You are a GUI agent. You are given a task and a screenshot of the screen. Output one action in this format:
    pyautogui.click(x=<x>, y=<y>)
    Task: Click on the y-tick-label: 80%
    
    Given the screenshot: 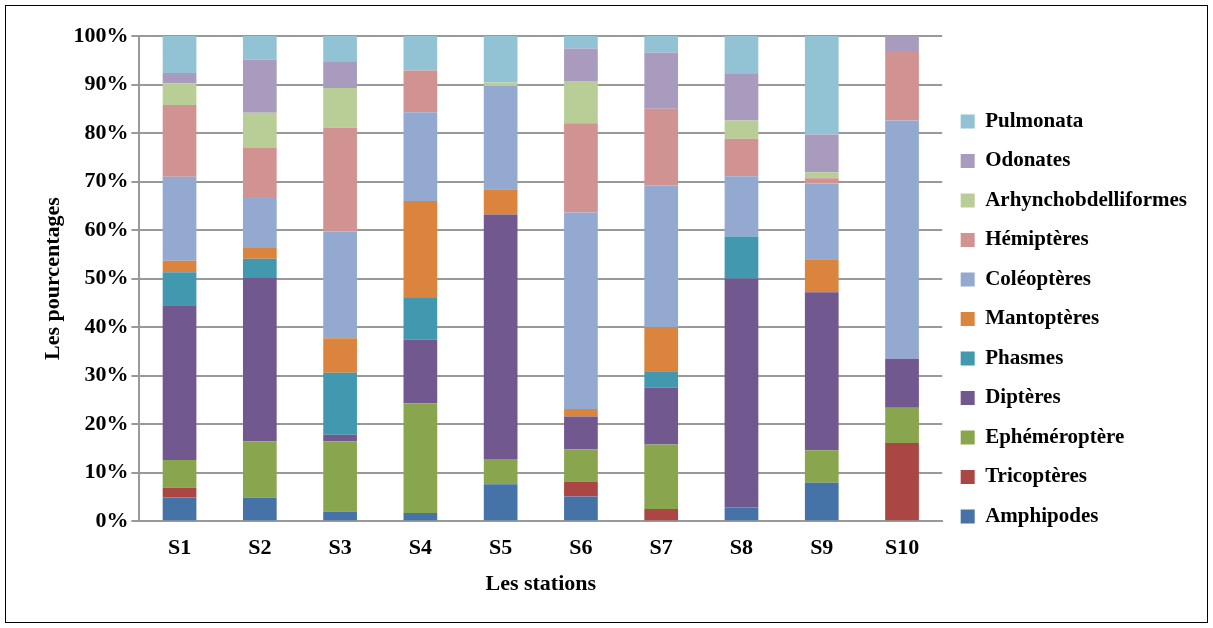 What is the action you would take?
    pyautogui.click(x=106, y=131)
    